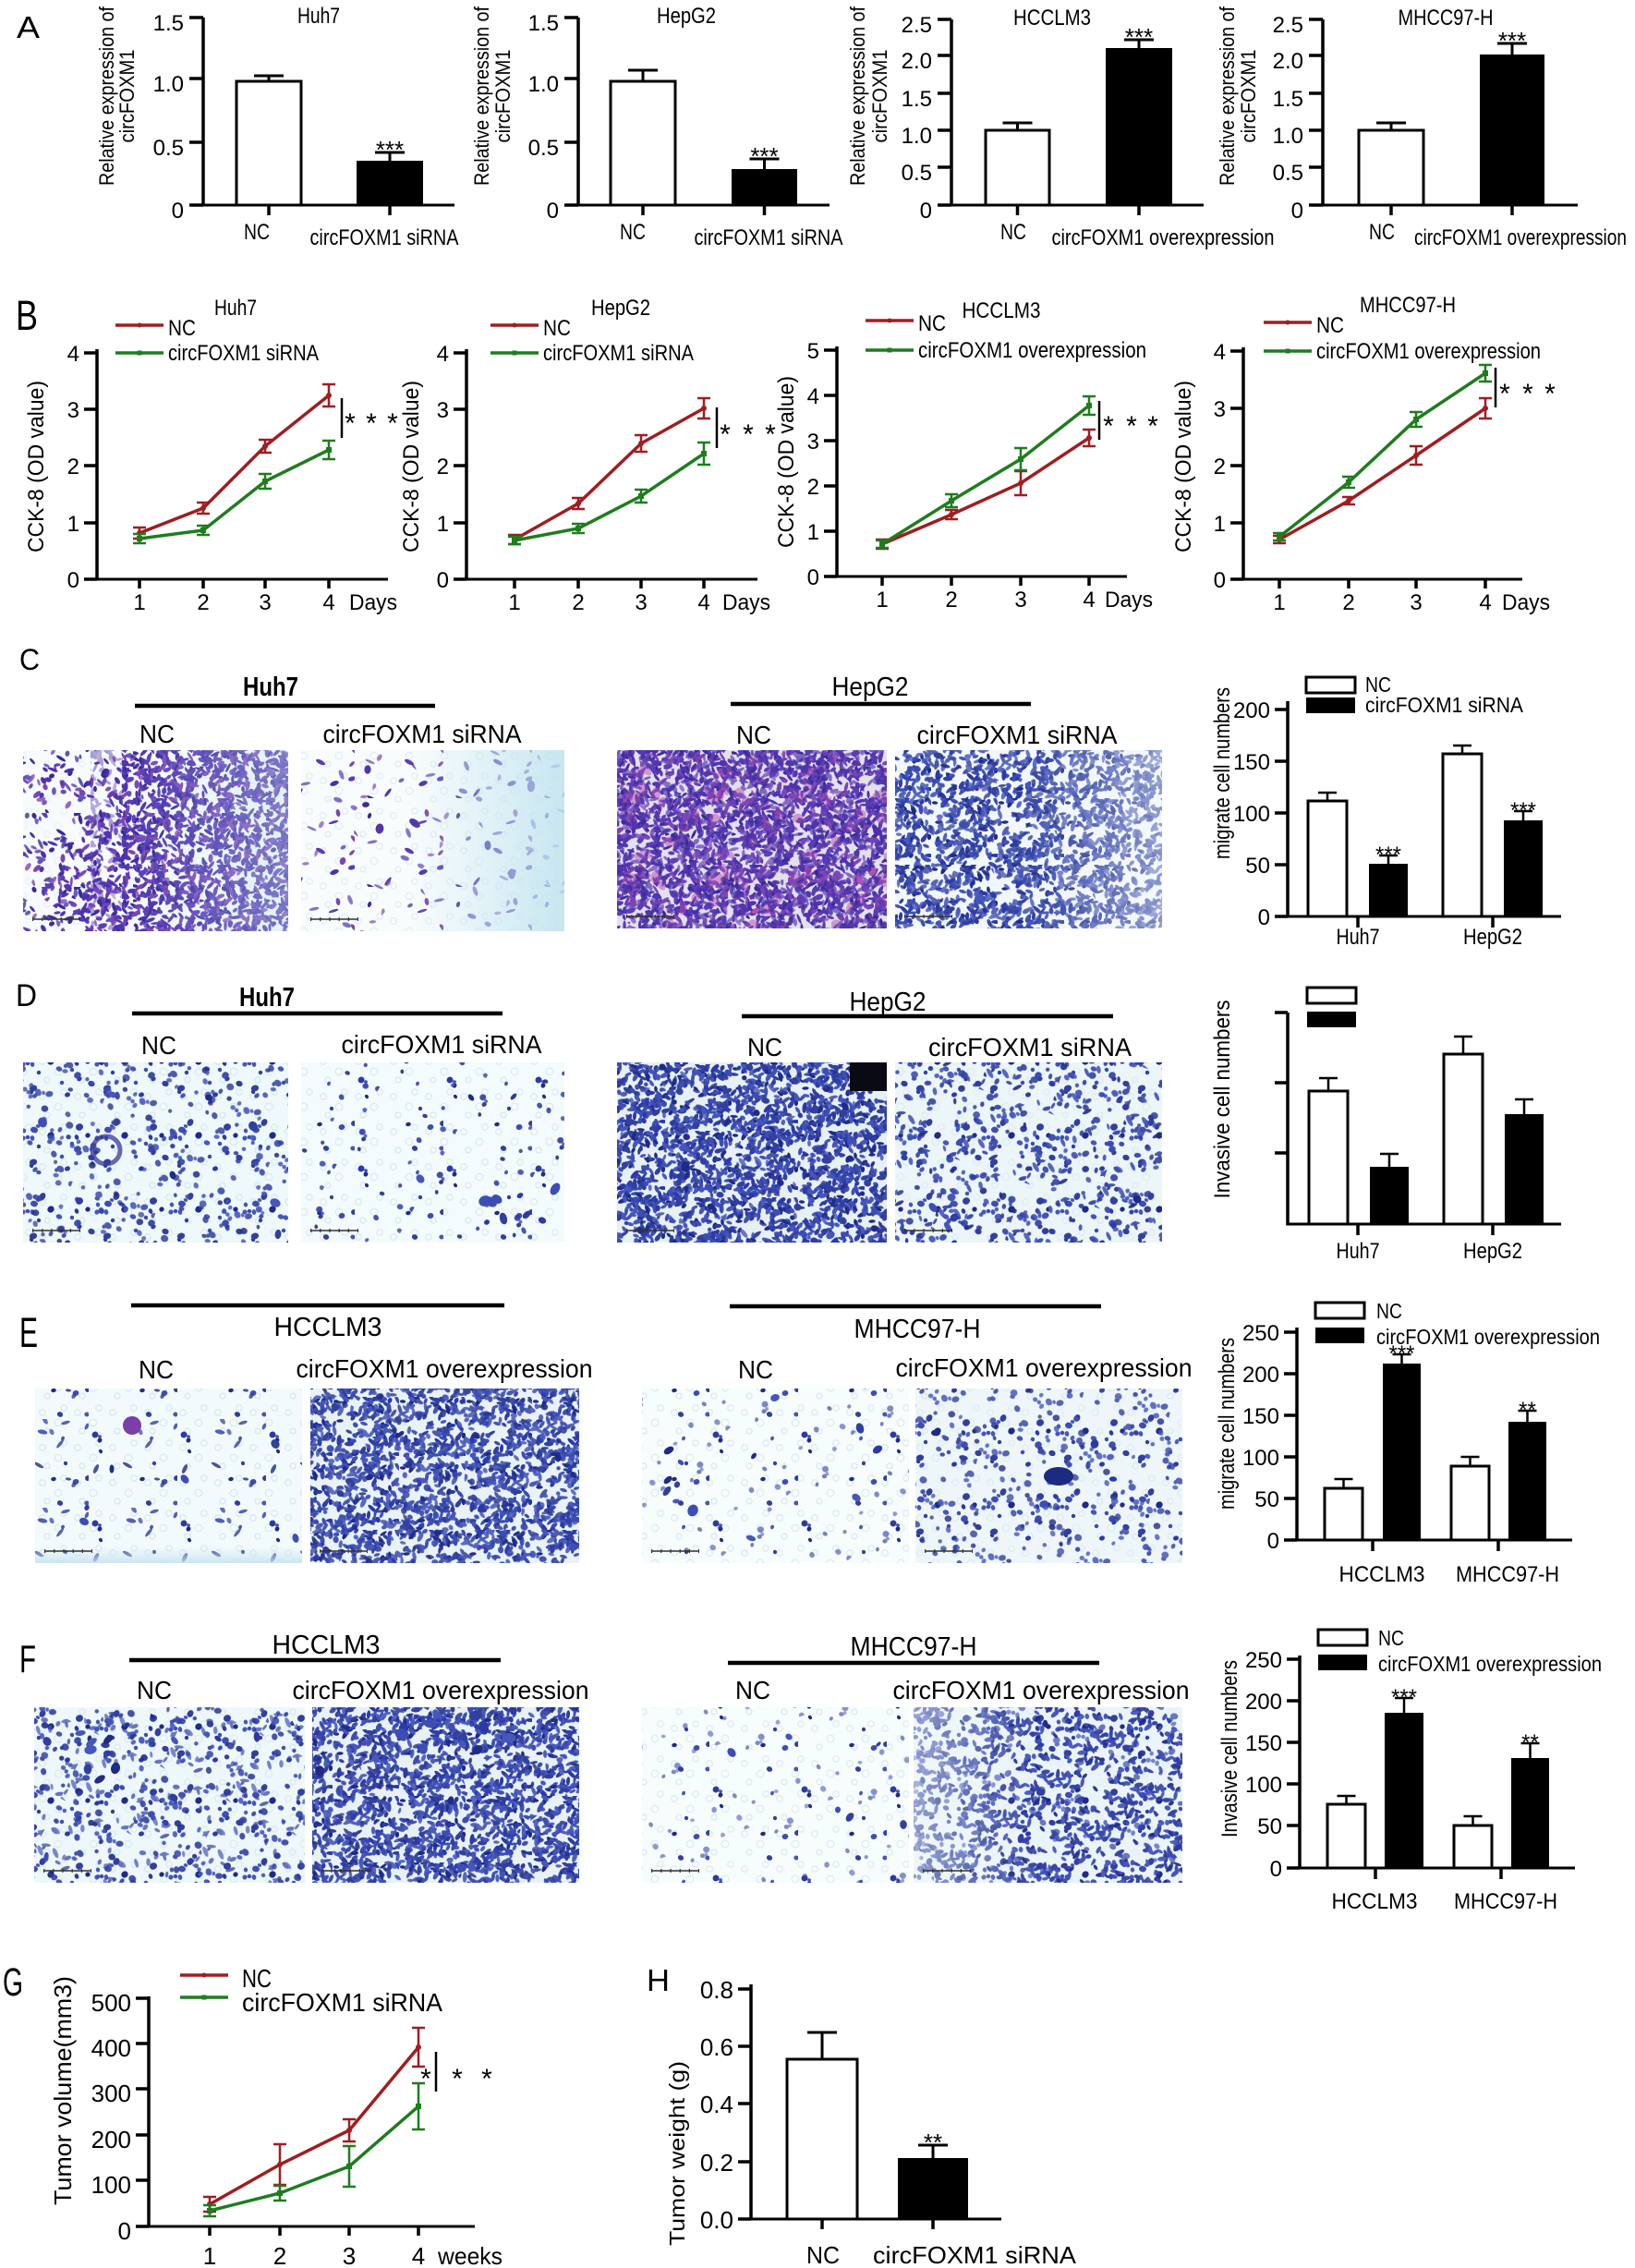 This screenshot has height=2268, width=1635. What do you see at coordinates (716, 2104) in the screenshot?
I see `svg-text: 0.4` at bounding box center [716, 2104].